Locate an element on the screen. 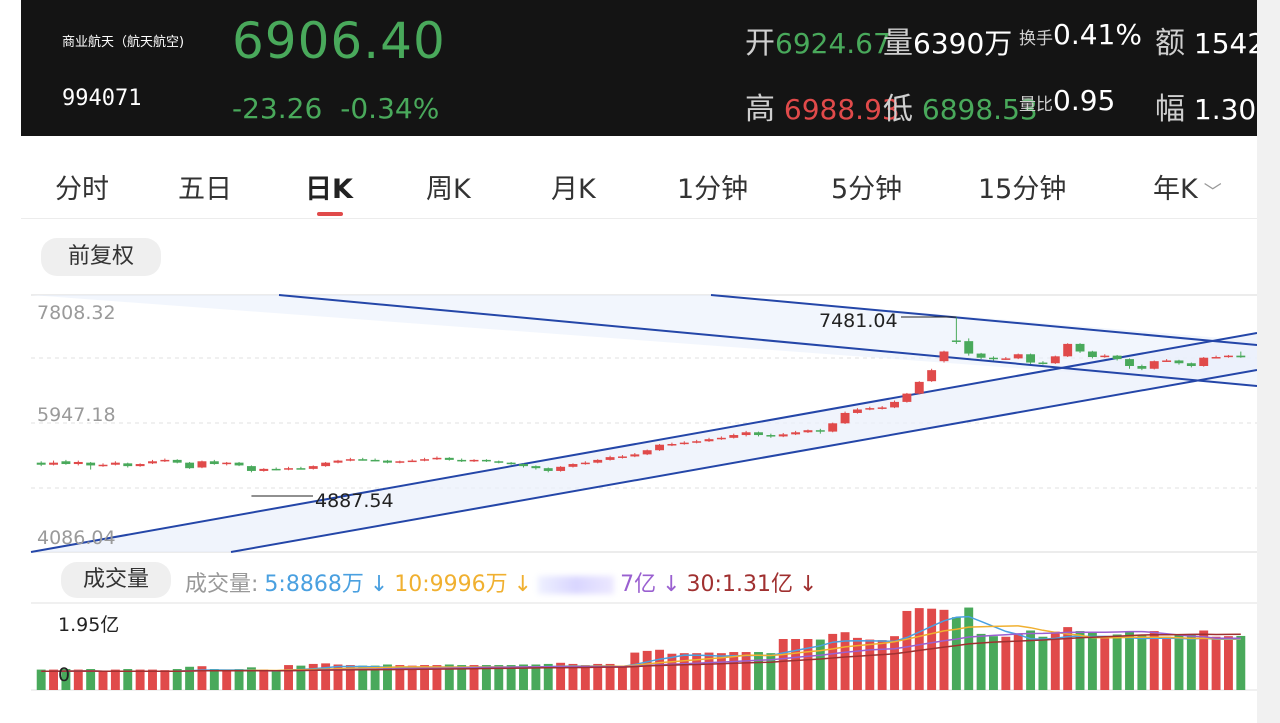 This screenshot has height=723, width=1280. scrollbar-track is located at coordinates (1268, 361).